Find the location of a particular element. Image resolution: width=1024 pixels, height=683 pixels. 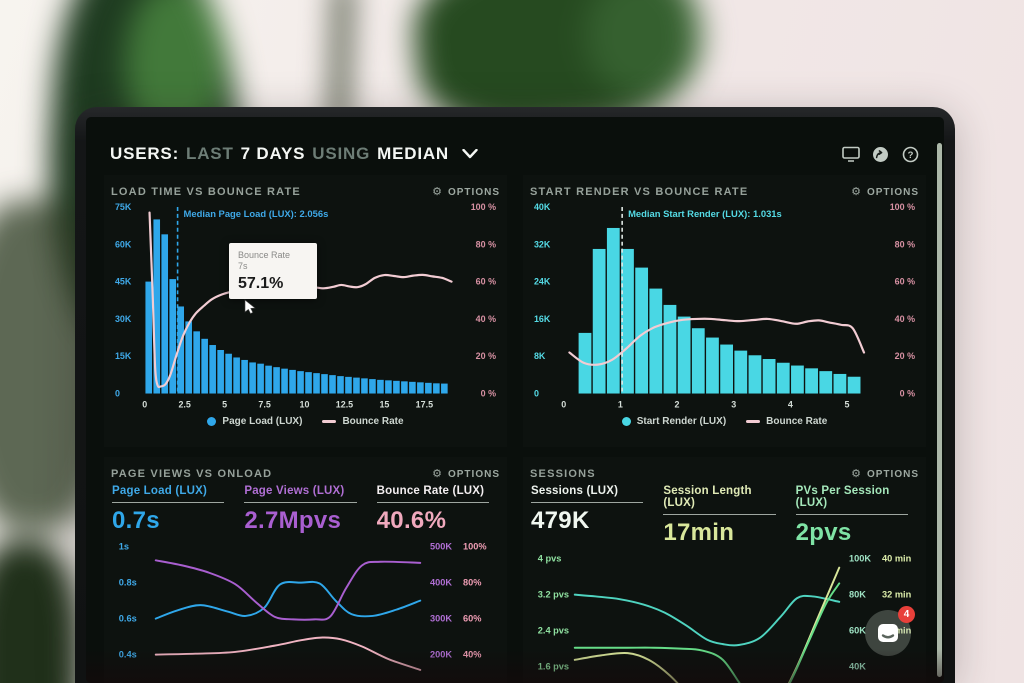

metric-session-length: Session Length (LUX) 17min is located at coordinates (724, 516).